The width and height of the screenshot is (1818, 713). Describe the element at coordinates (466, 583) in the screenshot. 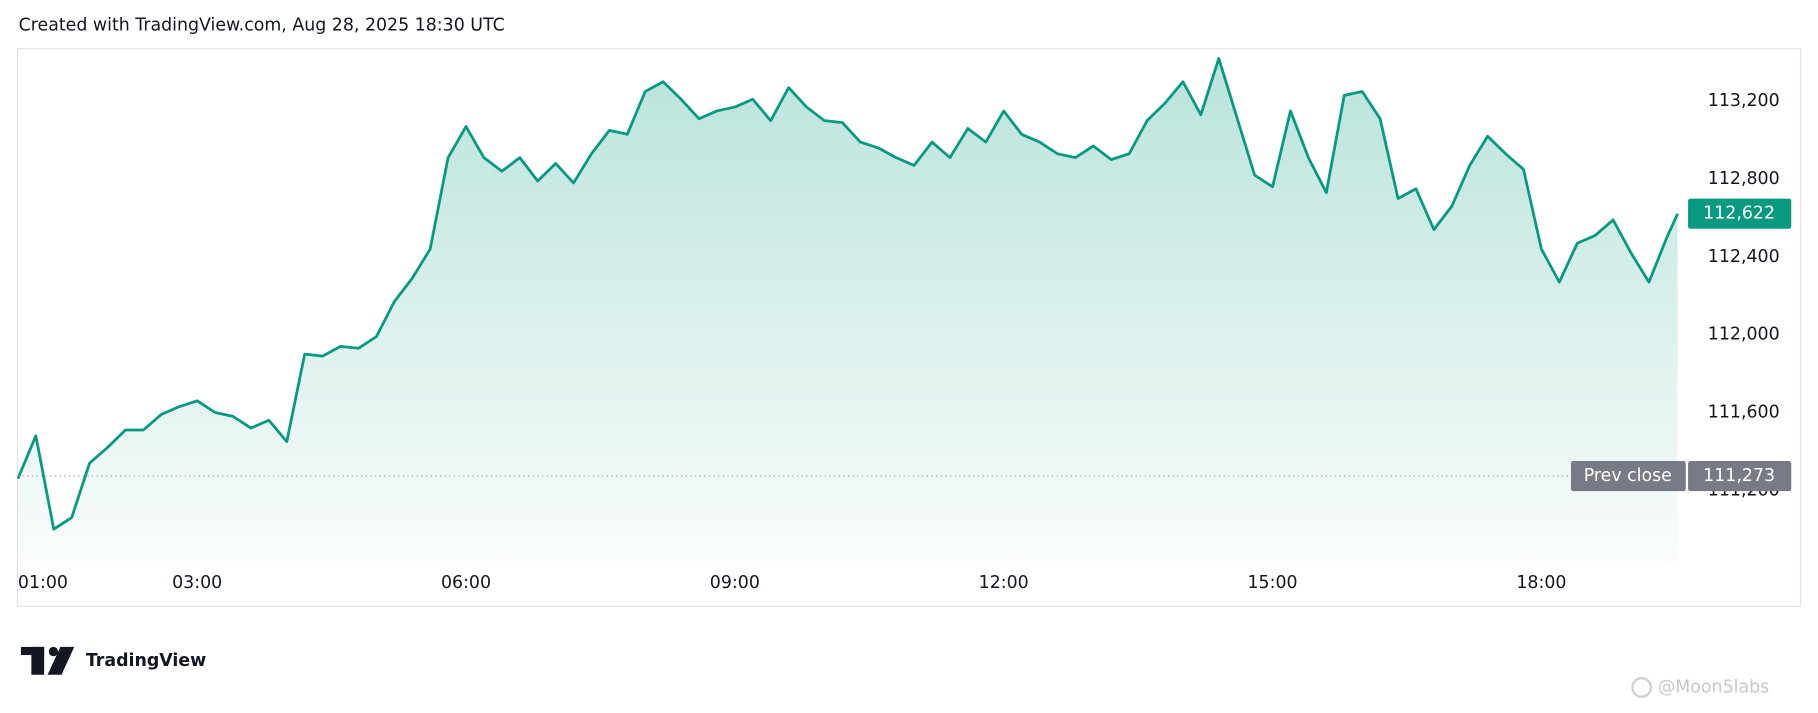

I see `x-tick-label: 06:00` at that location.